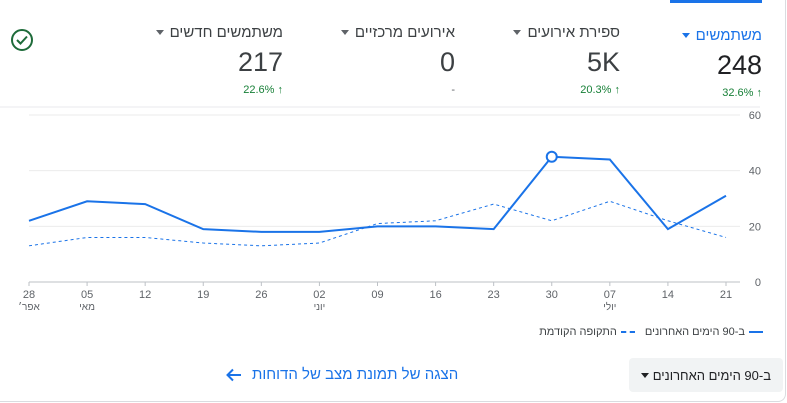 This screenshot has height=403, width=787. I want to click on y-tick-label: 60, so click(755, 116).